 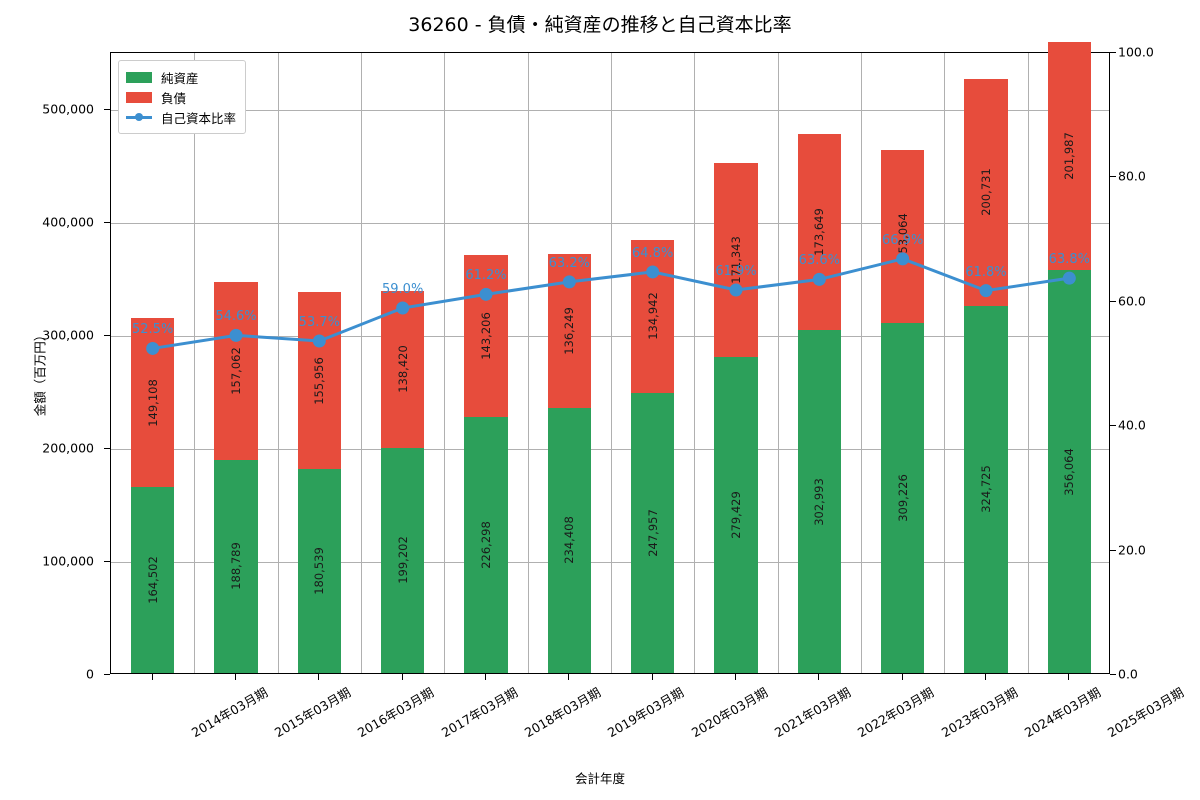 I want to click on bar-group: 309,226 153,064, so click(x=903, y=362).